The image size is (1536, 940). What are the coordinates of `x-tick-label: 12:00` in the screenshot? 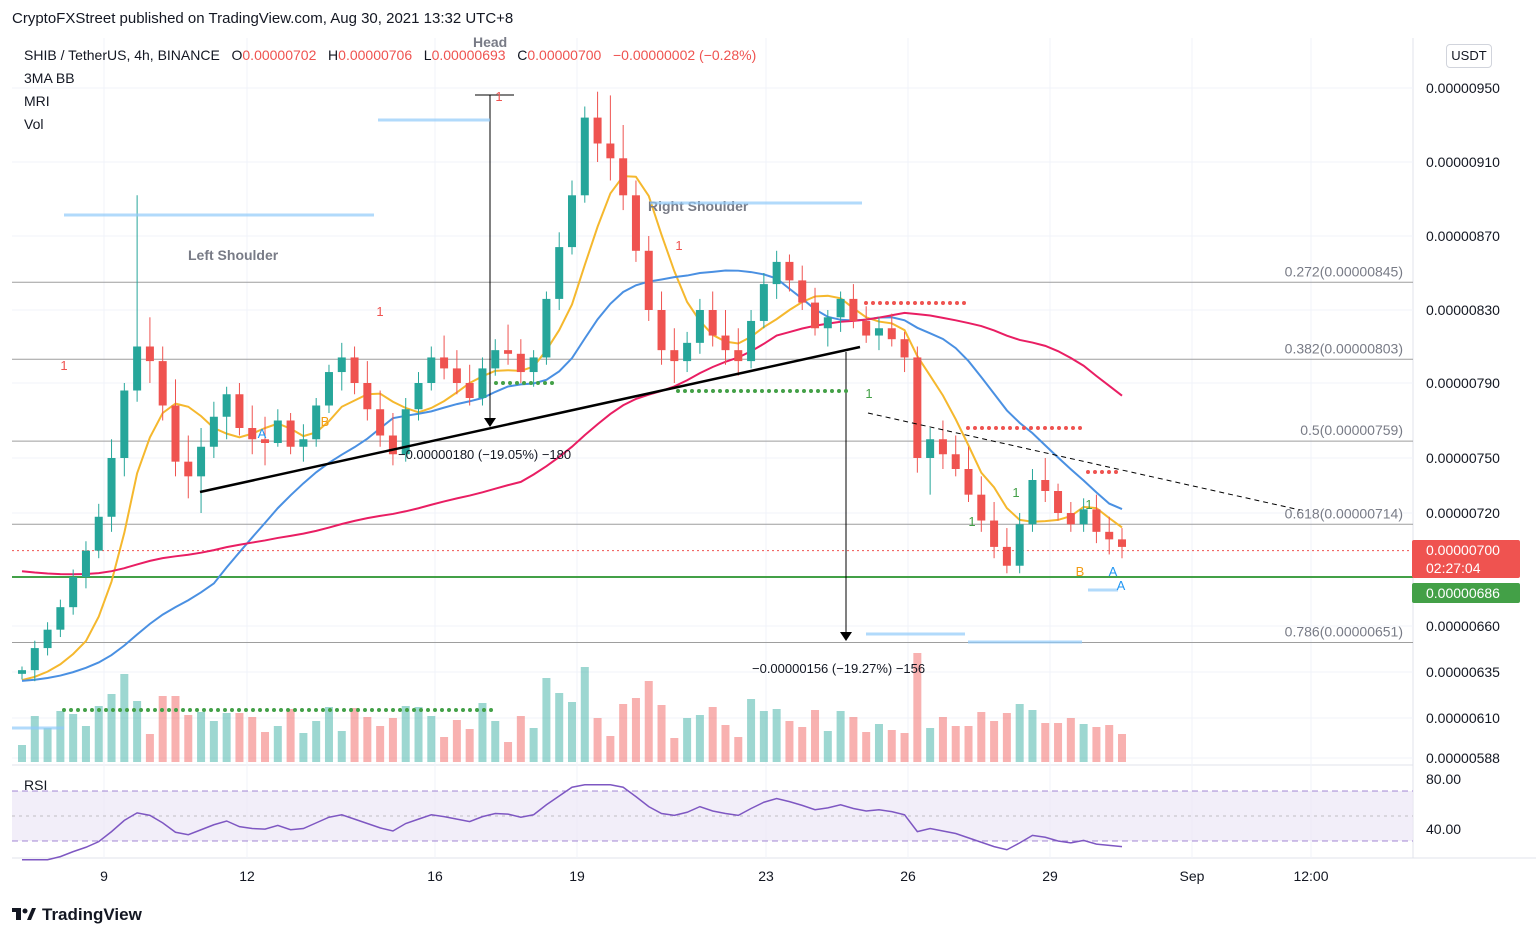 It's located at (1310, 876).